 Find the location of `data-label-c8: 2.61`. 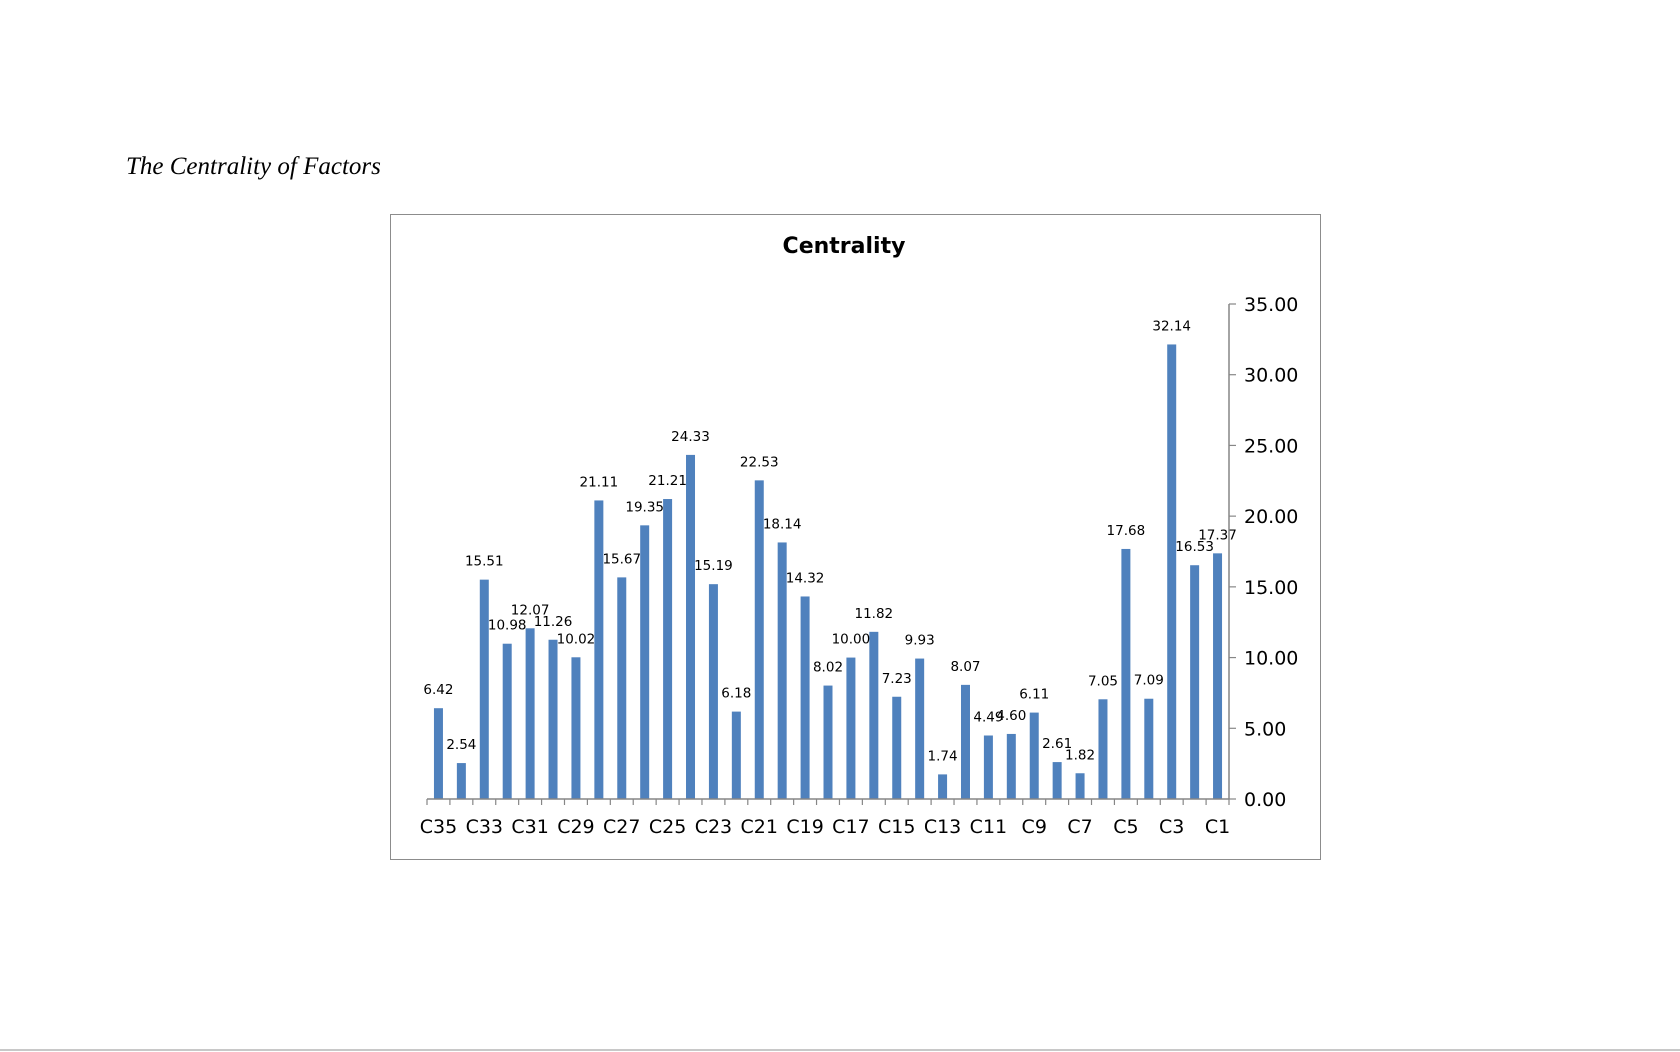

data-label-c8: 2.61 is located at coordinates (1057, 744).